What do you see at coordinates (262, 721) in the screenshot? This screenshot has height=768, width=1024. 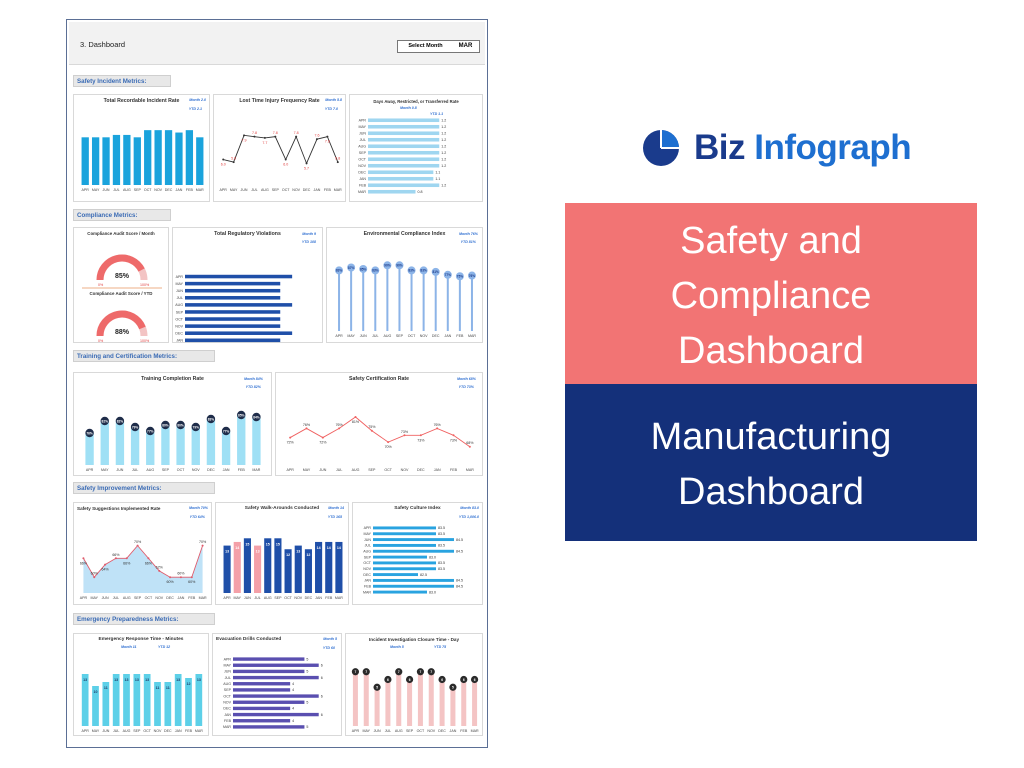 I see `bar-feb` at bounding box center [262, 721].